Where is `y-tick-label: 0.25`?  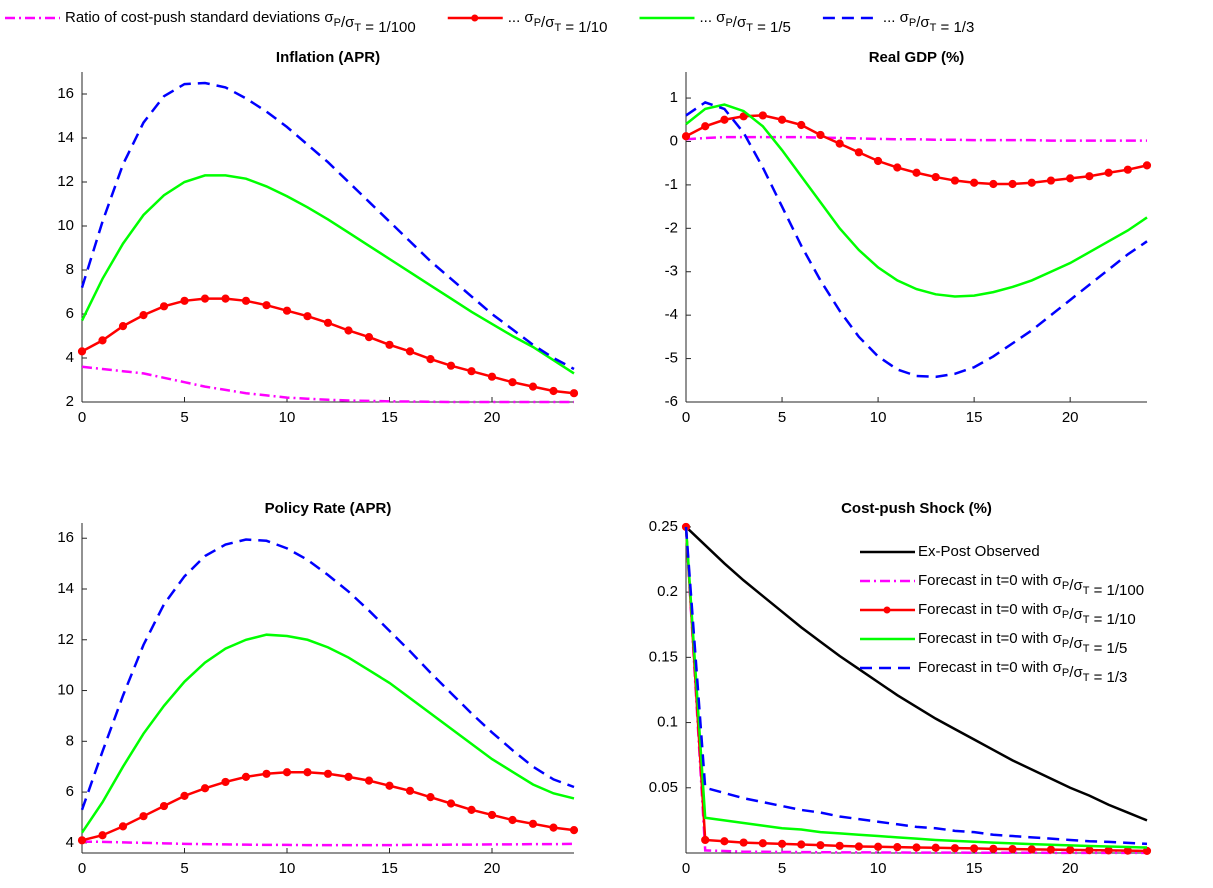
y-tick-label: 0.25 is located at coordinates (663, 526).